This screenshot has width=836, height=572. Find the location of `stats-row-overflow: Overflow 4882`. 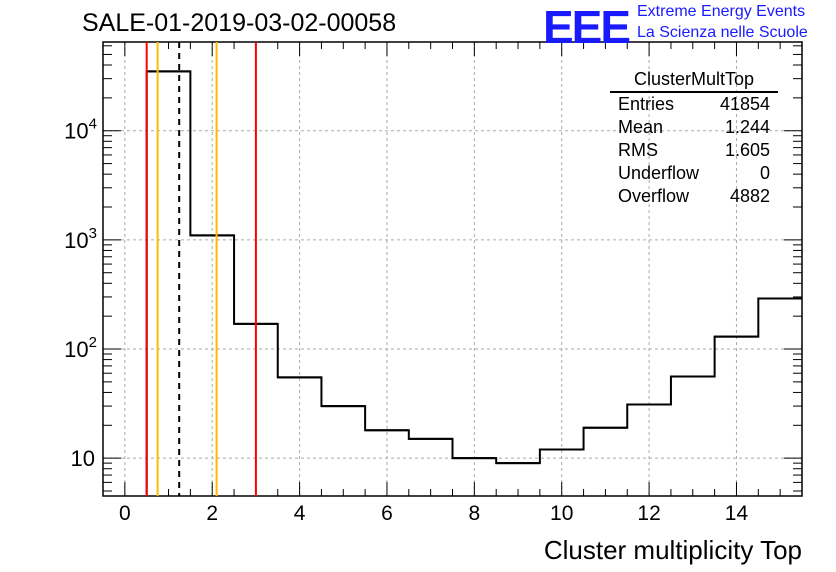

stats-row-overflow: Overflow 4882 is located at coordinates (694, 196).